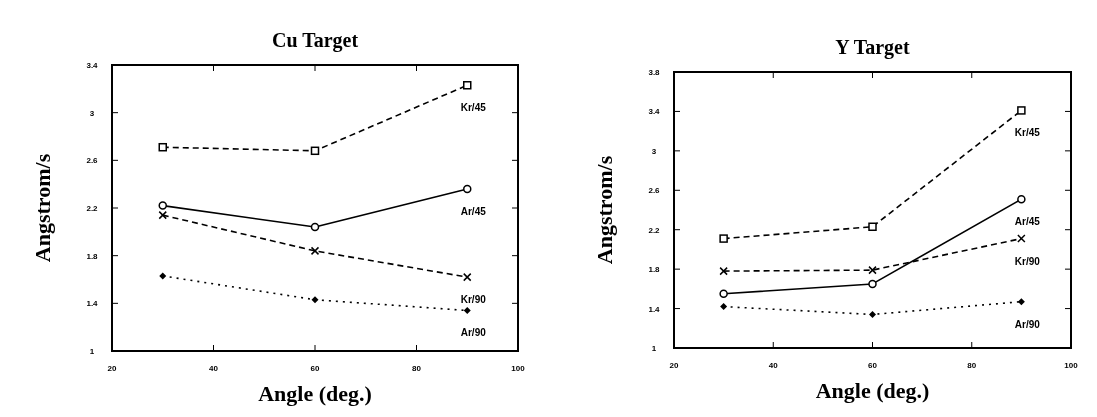 The width and height of the screenshot is (1097, 417). What do you see at coordinates (654, 72) in the screenshot?
I see `y-tick-label: 3.8` at bounding box center [654, 72].